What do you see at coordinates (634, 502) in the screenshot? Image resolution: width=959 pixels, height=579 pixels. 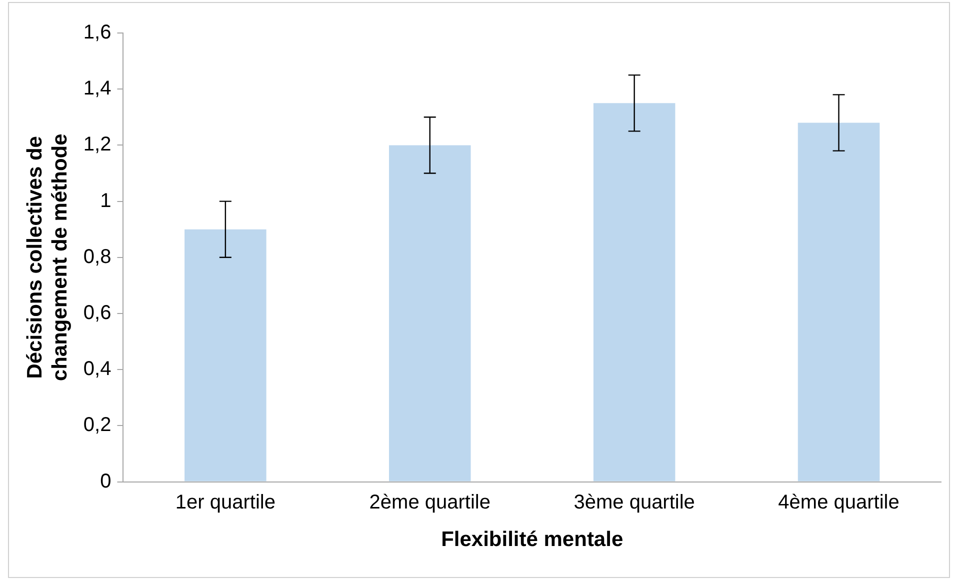 I see `x-tick-label: 3ème quartile` at bounding box center [634, 502].